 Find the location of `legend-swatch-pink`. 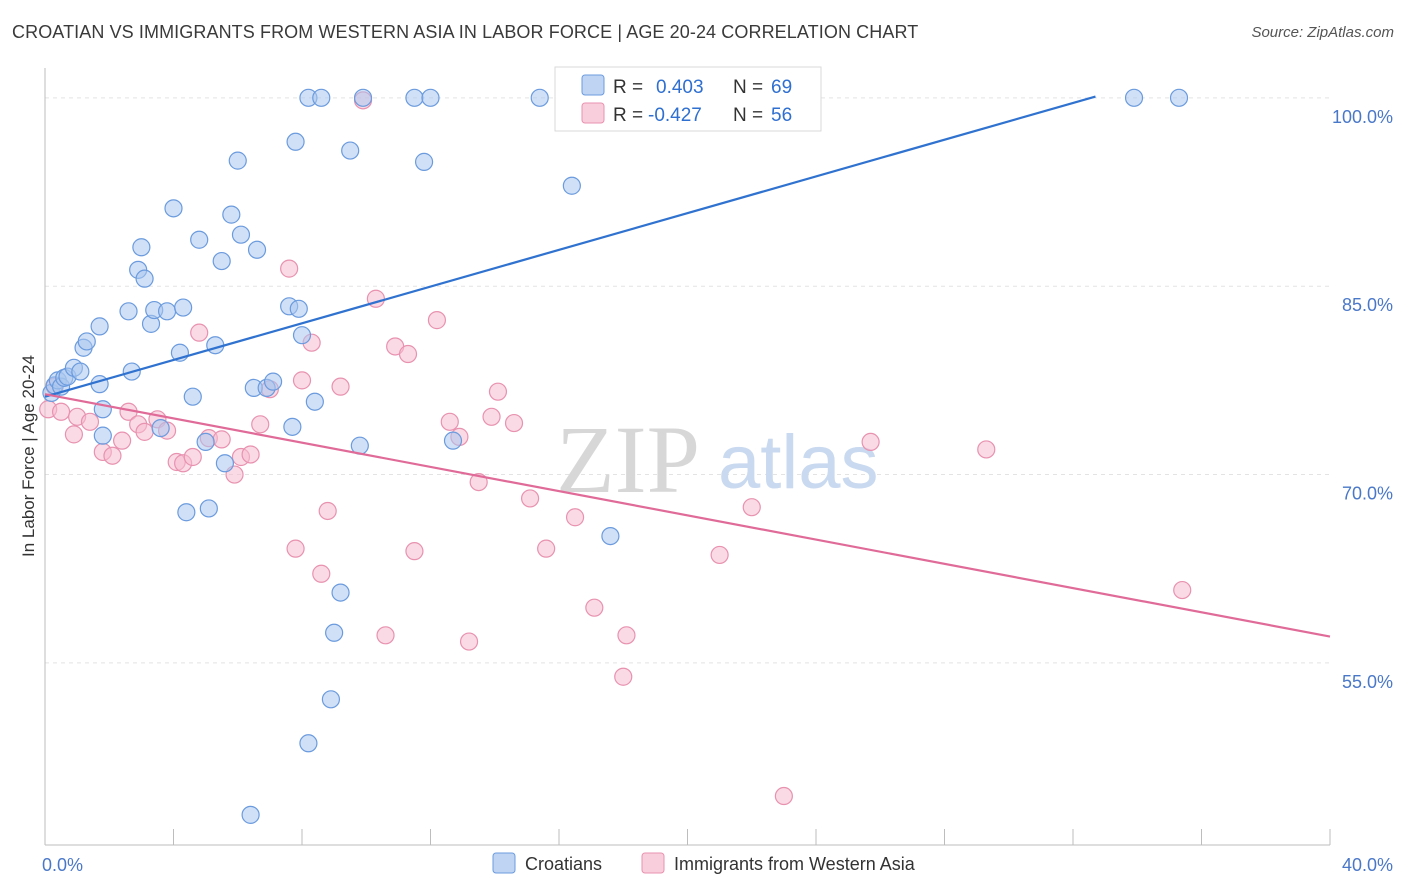

legend-swatch-pink is located at coordinates (593, 113).